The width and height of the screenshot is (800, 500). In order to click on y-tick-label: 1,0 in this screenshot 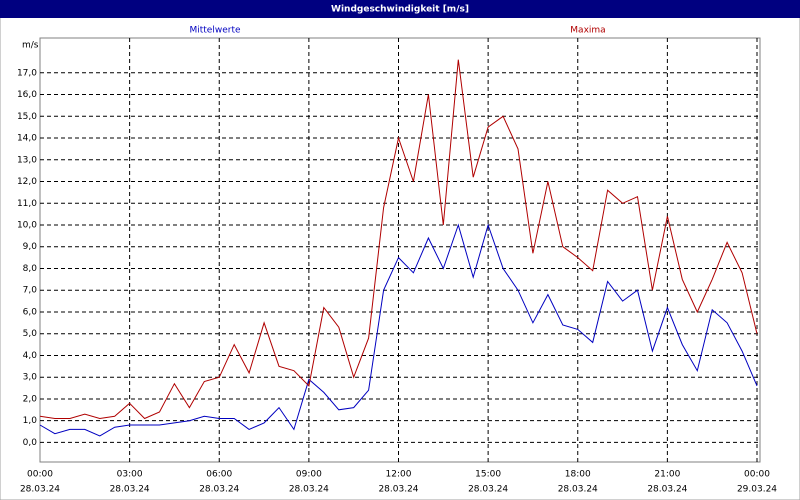, I will do `click(30, 421)`.